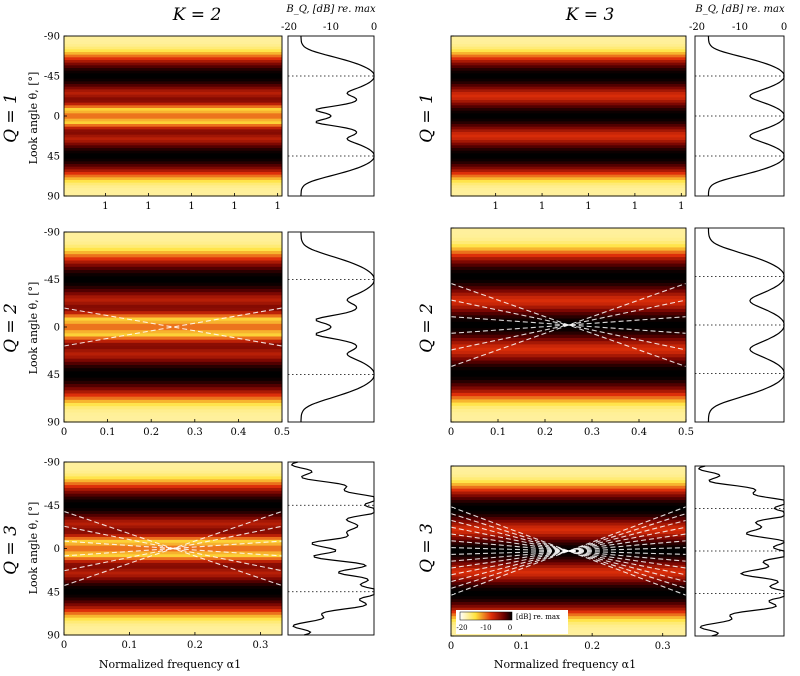 The image size is (800, 676). What do you see at coordinates (282, 432) in the screenshot?
I see `x-tick-label: 0.5` at bounding box center [282, 432].